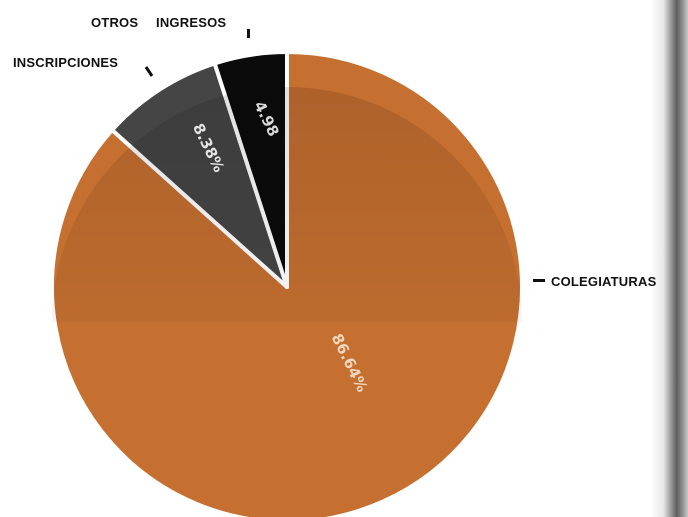 Image resolution: width=688 pixels, height=517 pixels. I want to click on slice-label-inscripciones: INSCRIPCIONES, so click(65, 62).